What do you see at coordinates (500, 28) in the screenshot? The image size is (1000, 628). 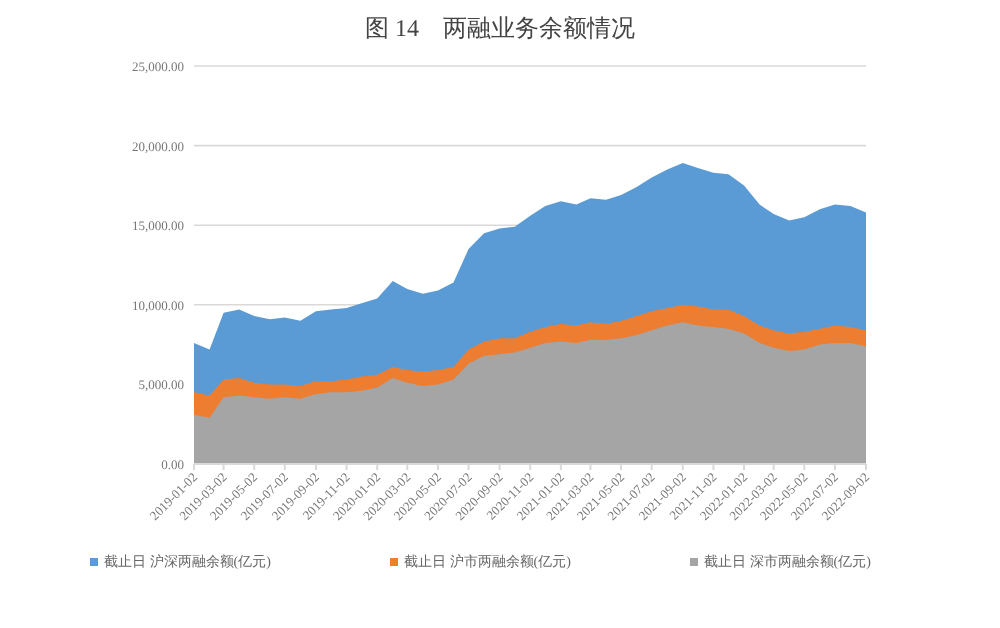 I see `chart-title: 图 14 两融业务余额情况` at bounding box center [500, 28].